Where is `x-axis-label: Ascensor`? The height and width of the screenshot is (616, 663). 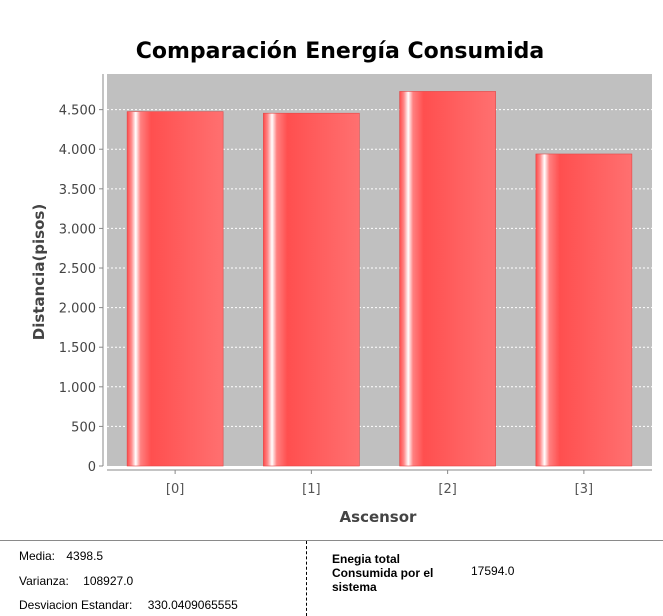
x-axis-label: Ascensor is located at coordinates (379, 517).